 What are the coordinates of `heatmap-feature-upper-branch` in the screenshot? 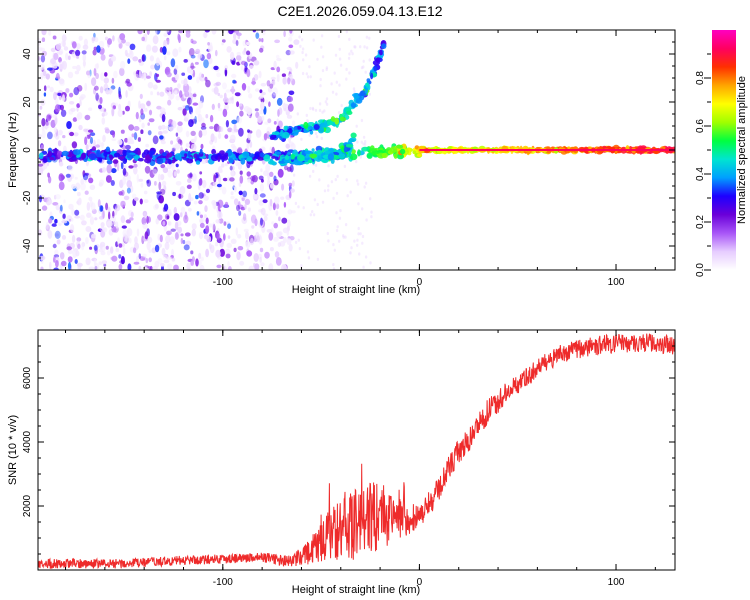 It's located at (328, 91).